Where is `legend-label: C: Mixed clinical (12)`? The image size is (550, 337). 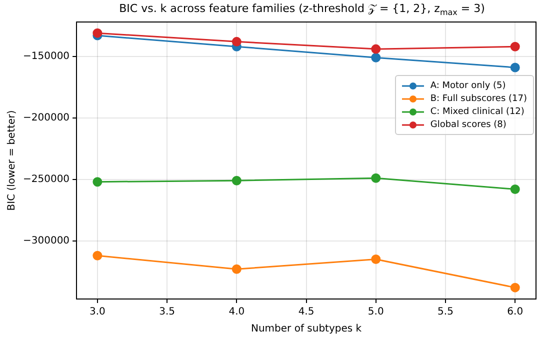 legend-label: C: Mixed clinical (12) is located at coordinates (477, 111).